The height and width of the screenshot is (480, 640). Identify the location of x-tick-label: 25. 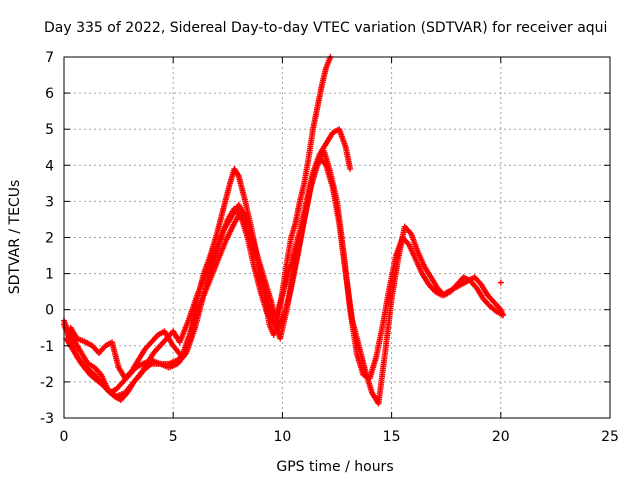
(610, 437).